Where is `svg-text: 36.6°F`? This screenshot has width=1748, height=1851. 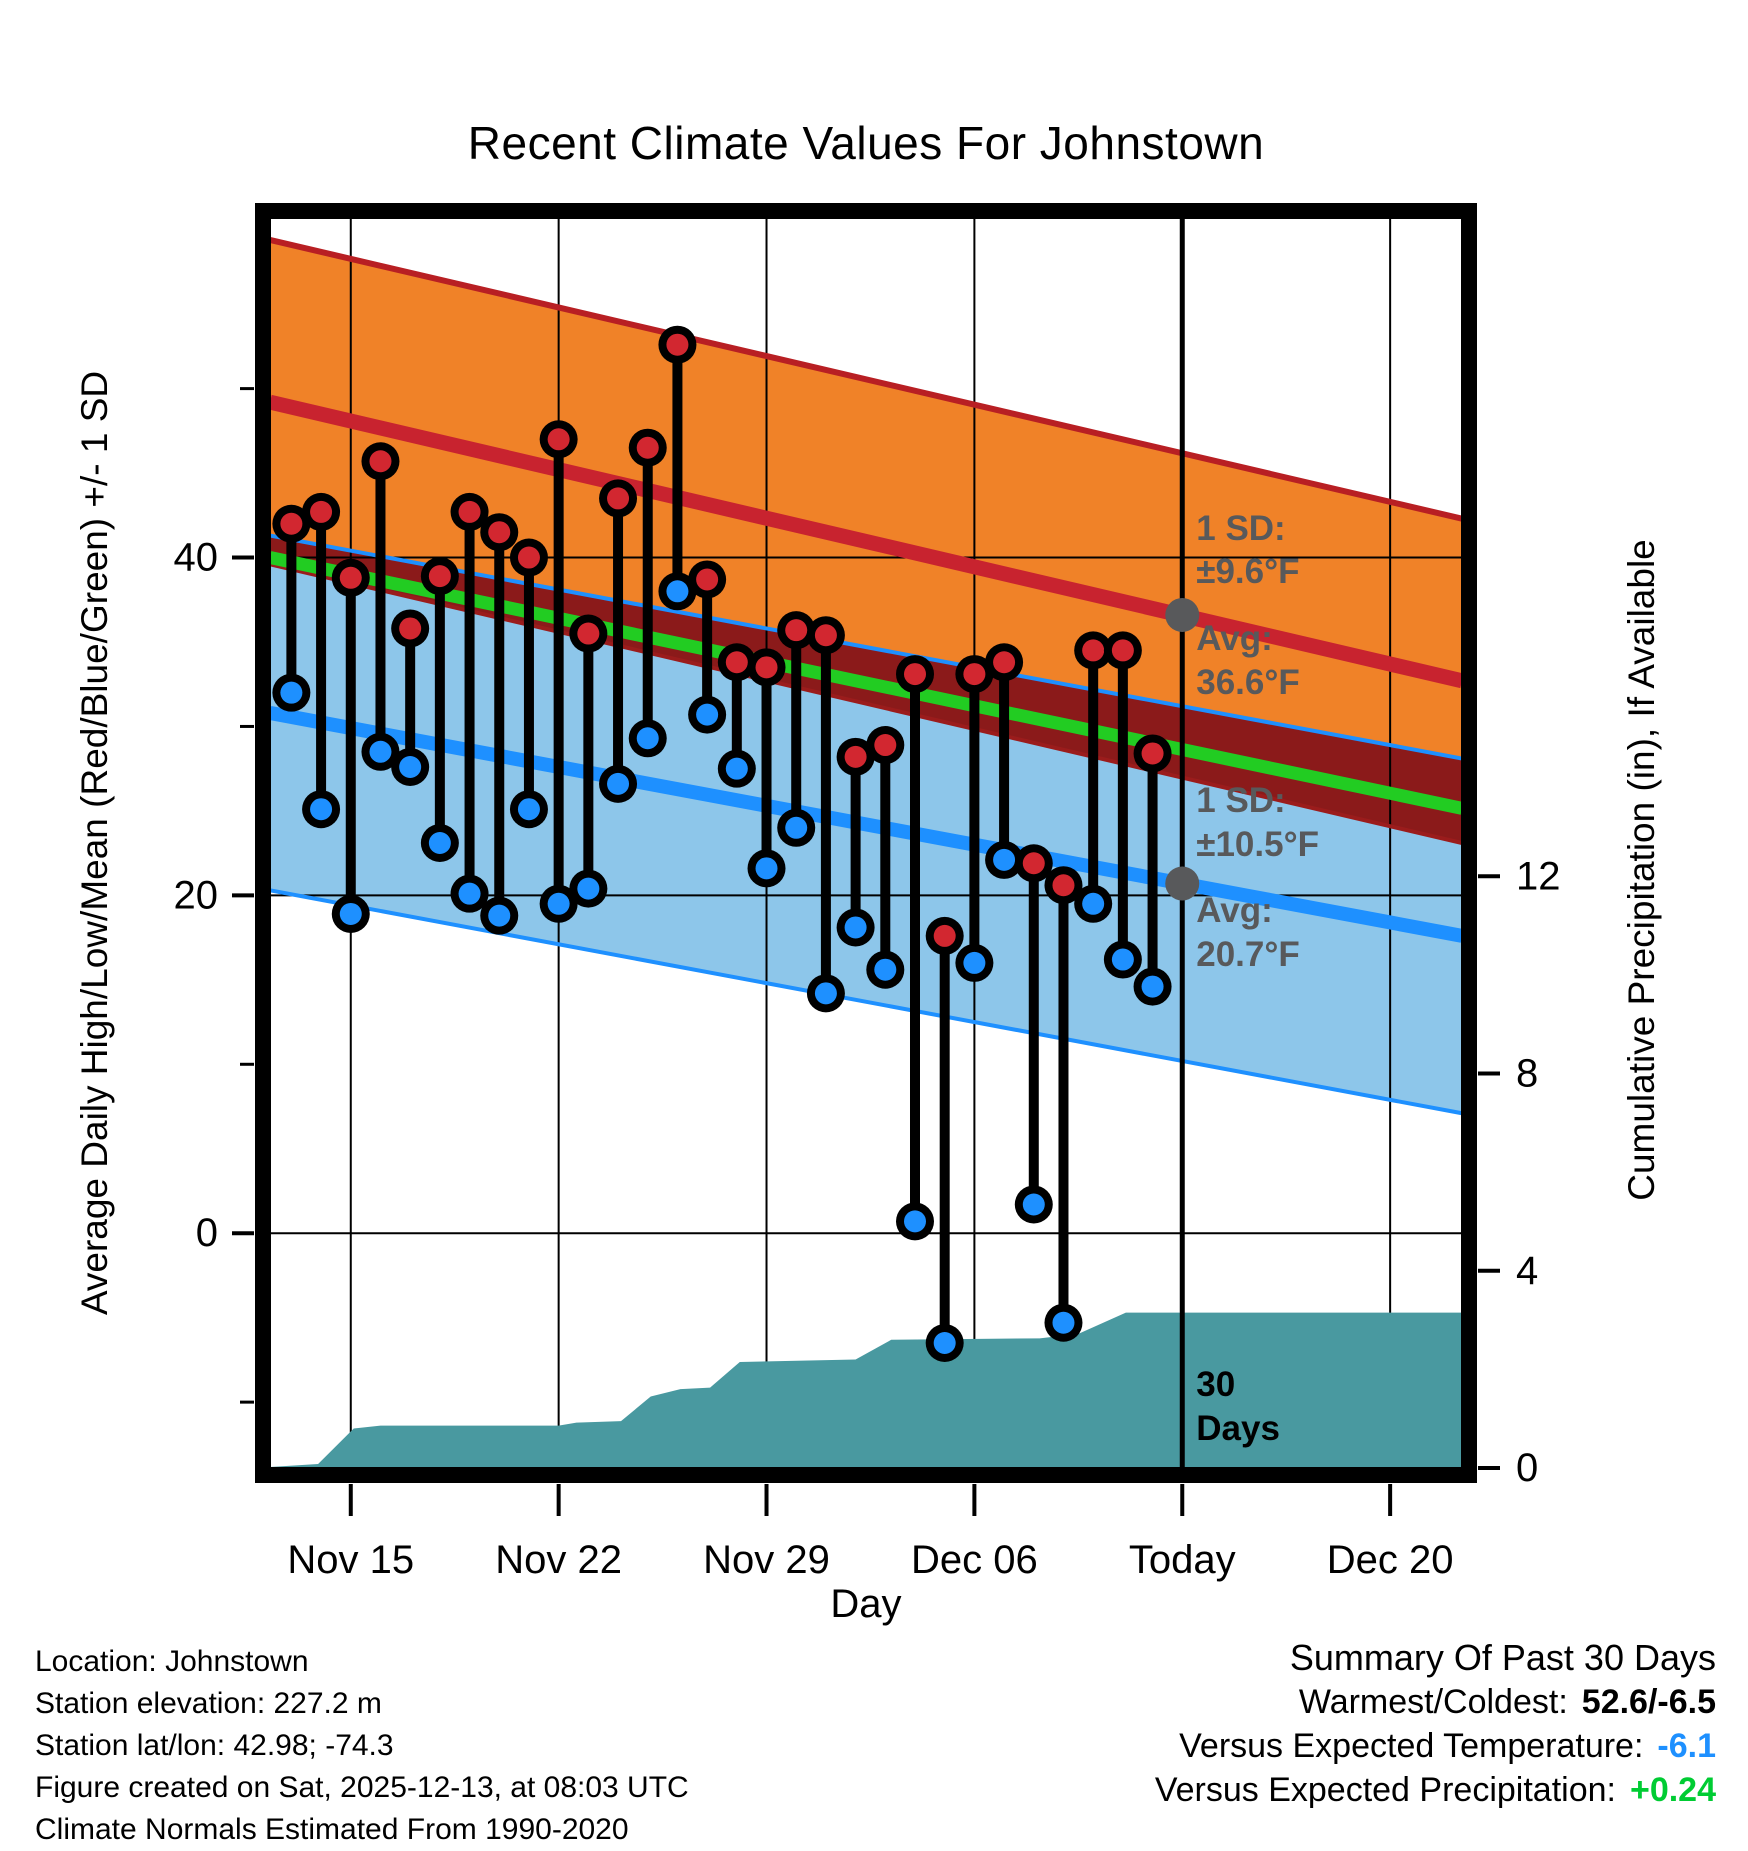 svg-text: 36.6°F is located at coordinates (1248, 682).